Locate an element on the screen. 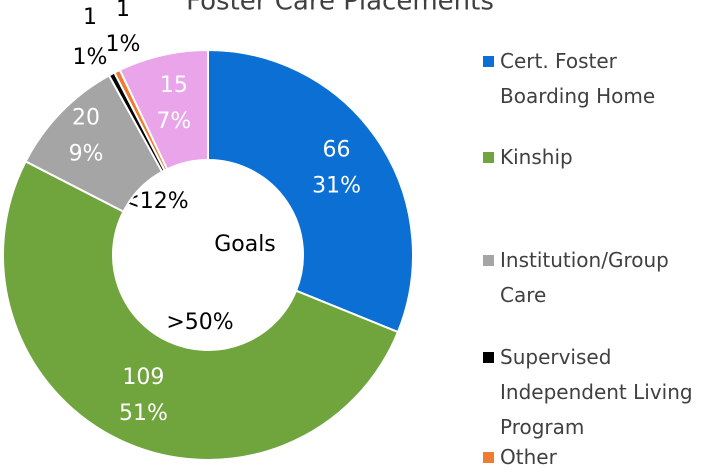 The image size is (714, 474). data-label: 31% is located at coordinates (336, 185).